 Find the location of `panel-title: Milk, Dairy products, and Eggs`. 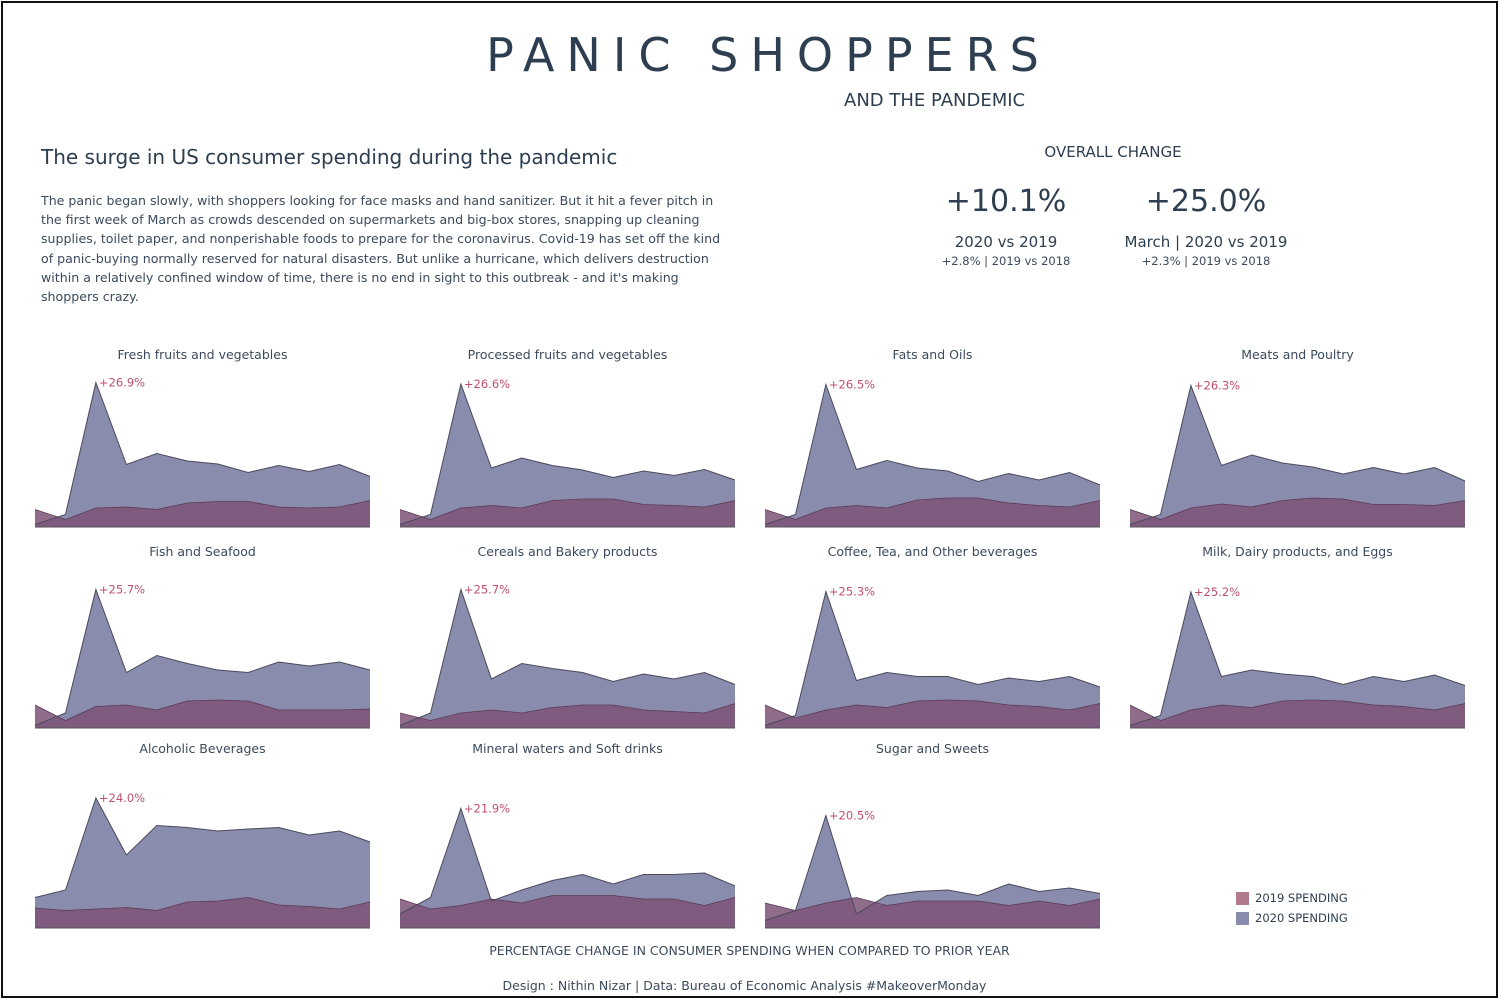

panel-title: Milk, Dairy products, and Eggs is located at coordinates (1297, 551).